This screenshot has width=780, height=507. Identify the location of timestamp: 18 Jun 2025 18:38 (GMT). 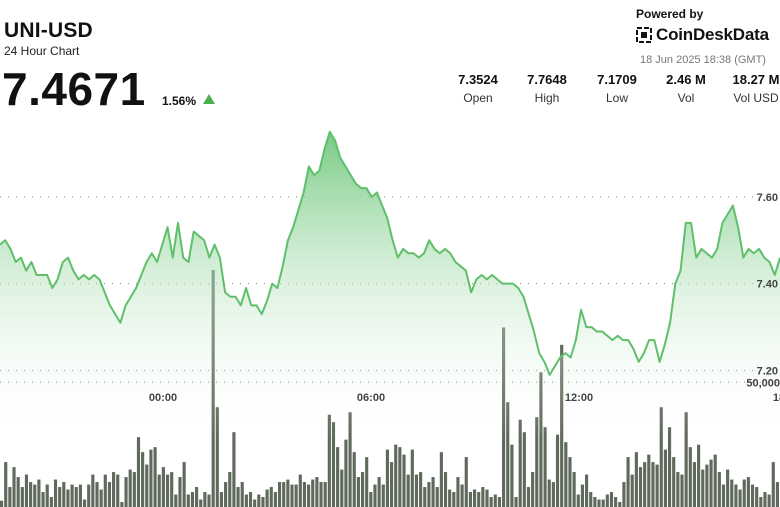
(703, 60).